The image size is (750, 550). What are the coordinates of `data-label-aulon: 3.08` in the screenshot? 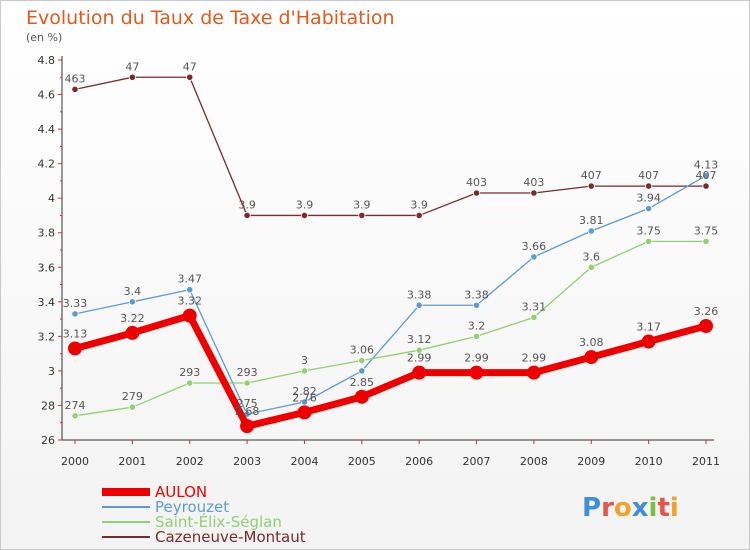 It's located at (591, 342).